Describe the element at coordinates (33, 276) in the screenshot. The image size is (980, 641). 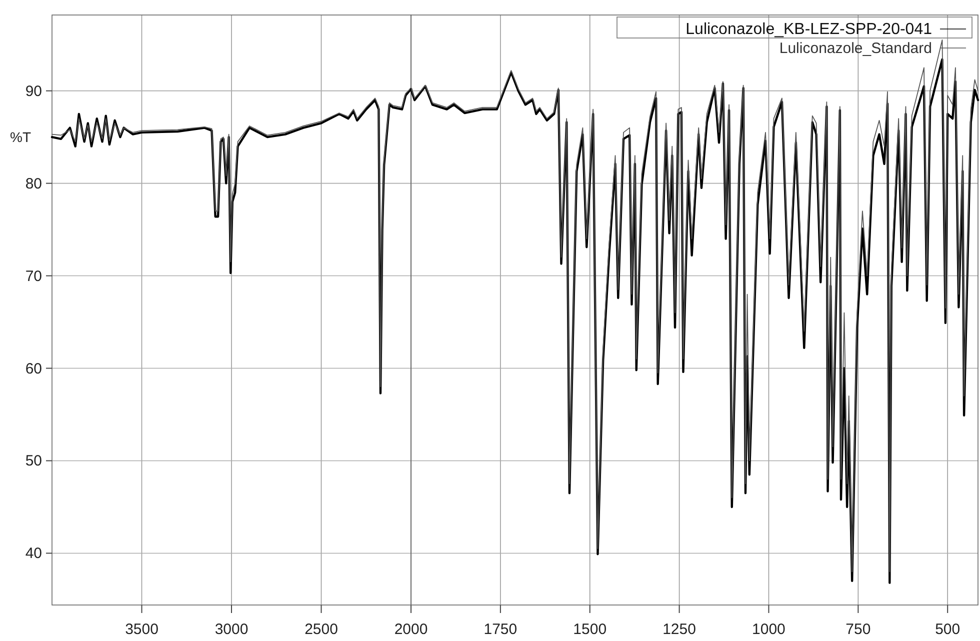
I see `y-tick-label: 70` at that location.